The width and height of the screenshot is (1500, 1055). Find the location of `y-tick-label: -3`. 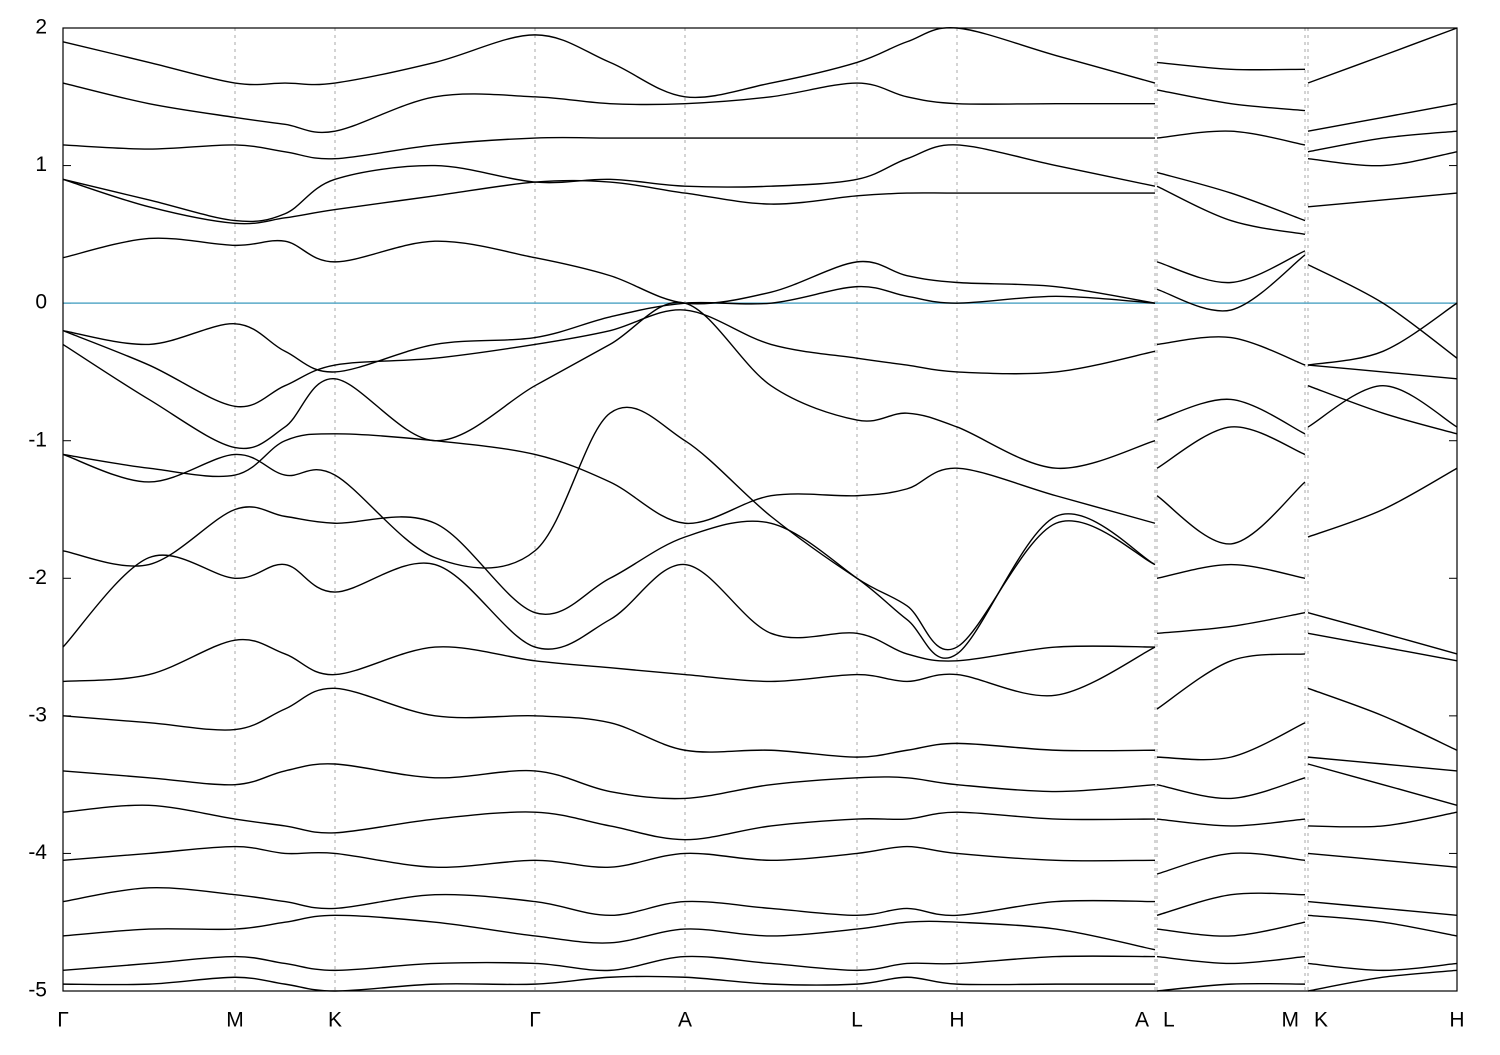

y-tick-label: -3 is located at coordinates (37, 714).